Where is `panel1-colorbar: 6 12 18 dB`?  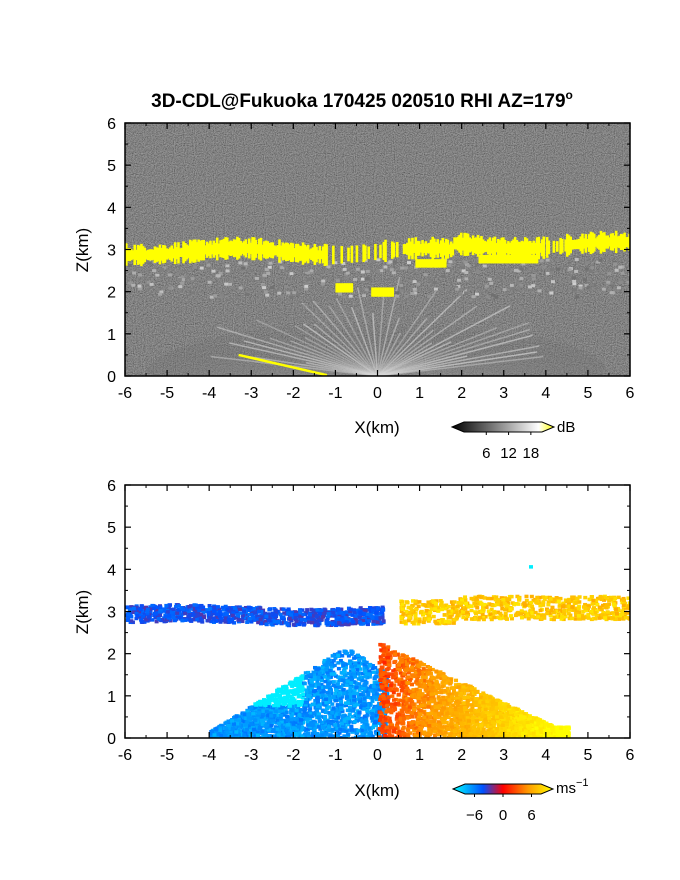
panel1-colorbar: 6 12 18 dB is located at coordinates (512, 440).